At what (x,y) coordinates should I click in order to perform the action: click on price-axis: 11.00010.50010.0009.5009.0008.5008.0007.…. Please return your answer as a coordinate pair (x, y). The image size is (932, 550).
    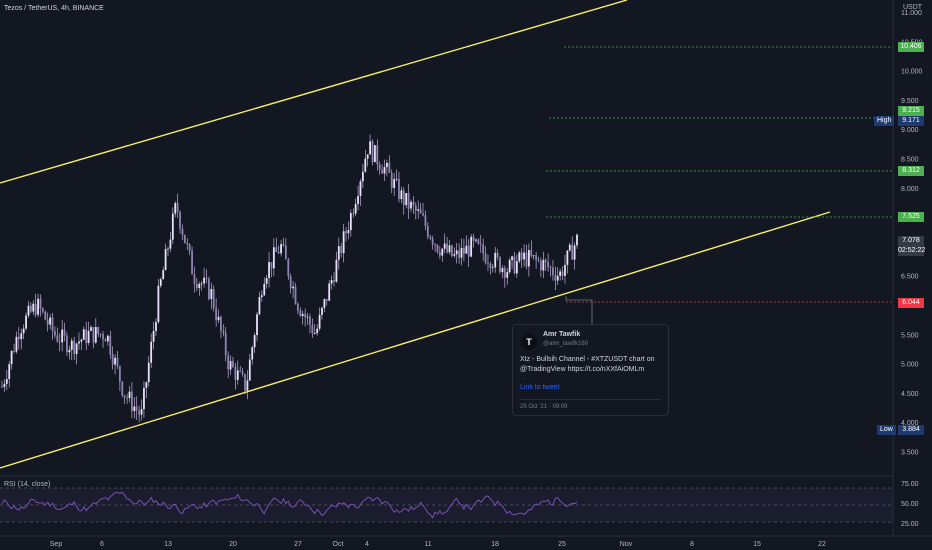
    Looking at the image, I should click on (912, 233).